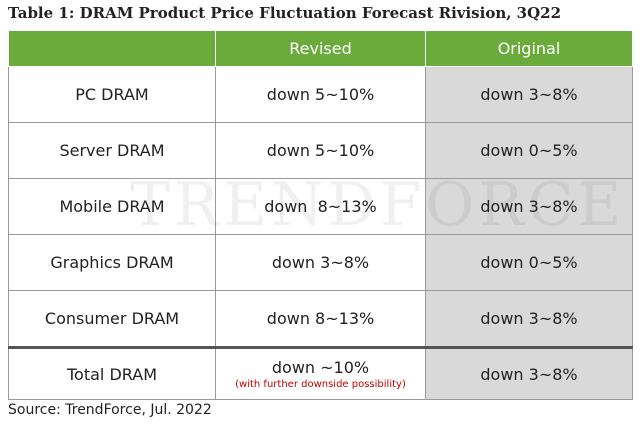 The height and width of the screenshot is (427, 640). I want to click on table-row: Consumer DRAM down 8~13% down 3~8%, so click(320, 319).